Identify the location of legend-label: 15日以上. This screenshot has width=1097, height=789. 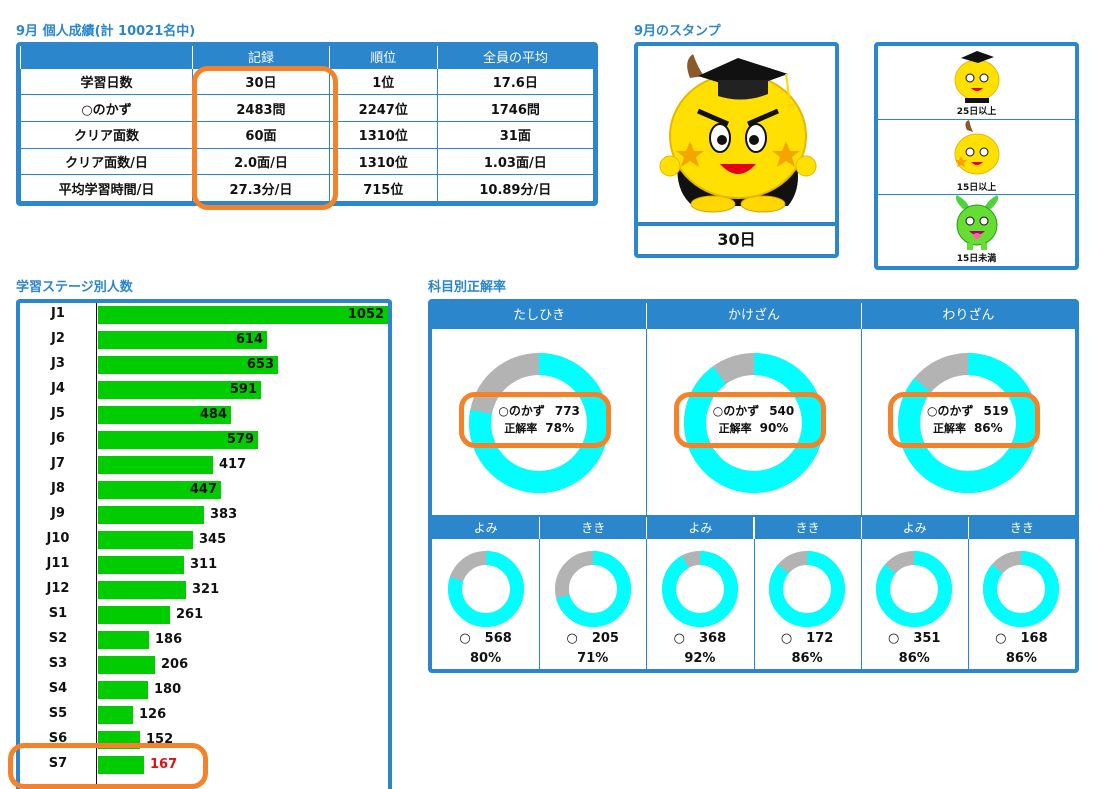
(976, 188).